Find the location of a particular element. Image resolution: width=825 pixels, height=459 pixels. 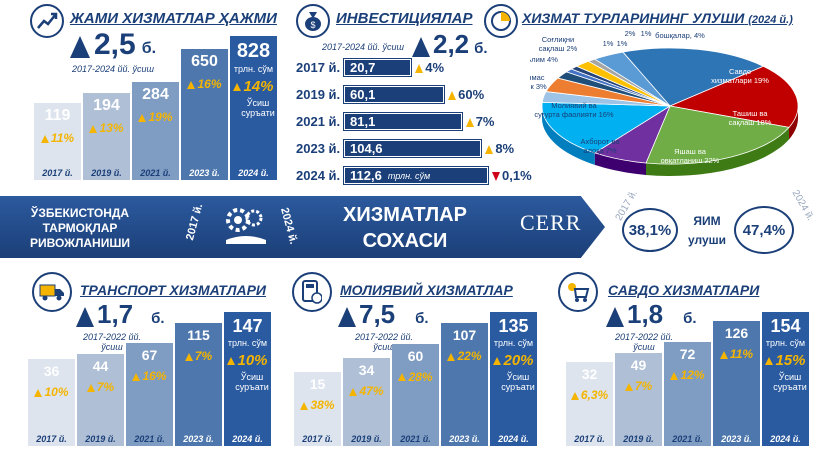

bar-value: 828 is located at coordinates (253, 51).